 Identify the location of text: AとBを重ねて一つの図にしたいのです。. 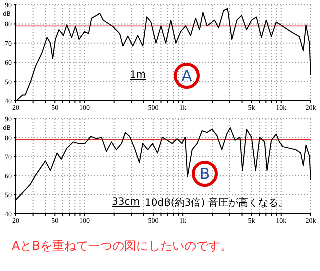
(122, 246).